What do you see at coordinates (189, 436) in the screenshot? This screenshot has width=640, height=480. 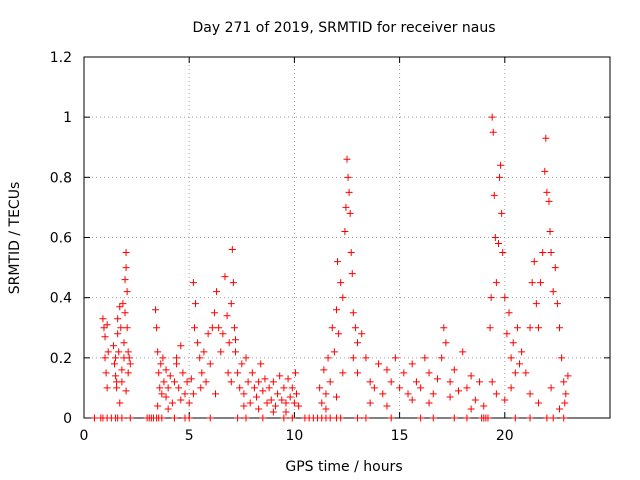 I see `x-tick-label: 5` at bounding box center [189, 436].